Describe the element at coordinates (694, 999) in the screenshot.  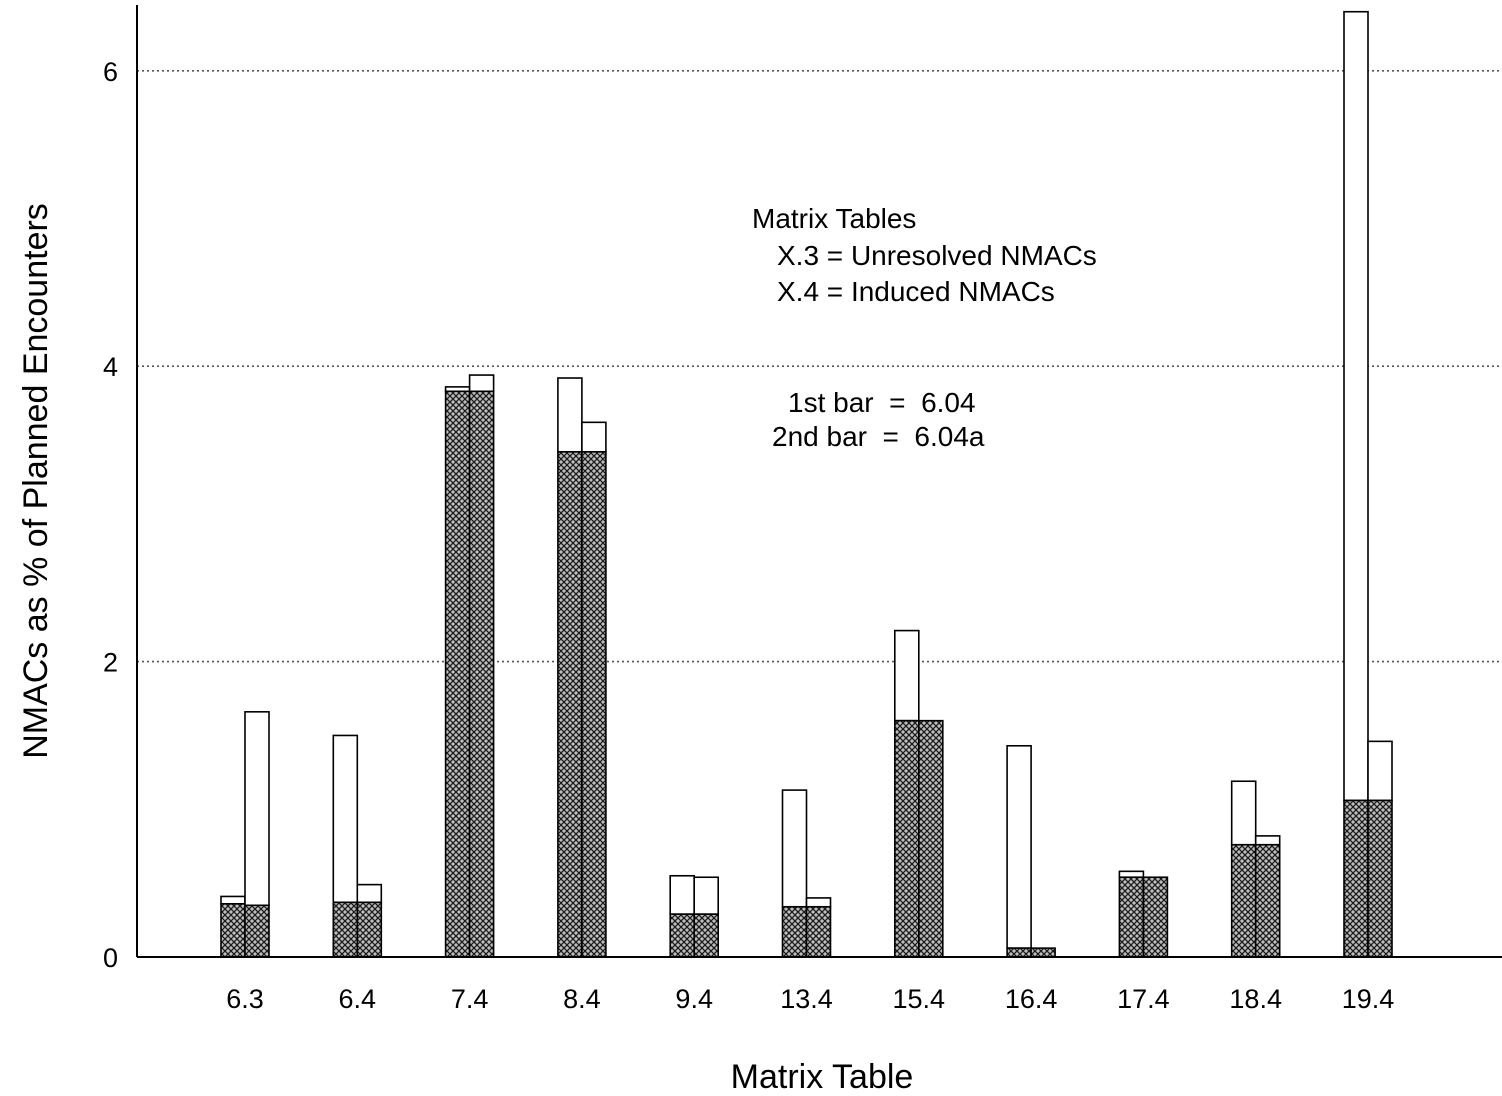
I see `x-tick-label: 9.4` at that location.